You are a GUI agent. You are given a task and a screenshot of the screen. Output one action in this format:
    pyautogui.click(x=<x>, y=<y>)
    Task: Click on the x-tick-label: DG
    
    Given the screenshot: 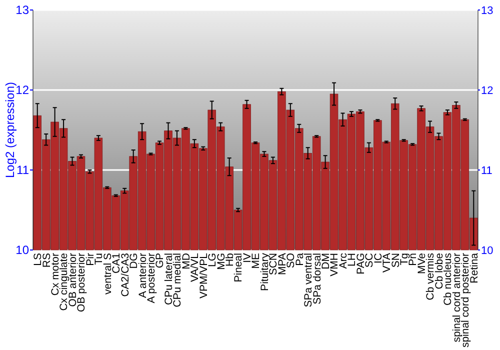 What is the action you would take?
    pyautogui.click(x=134, y=261)
    